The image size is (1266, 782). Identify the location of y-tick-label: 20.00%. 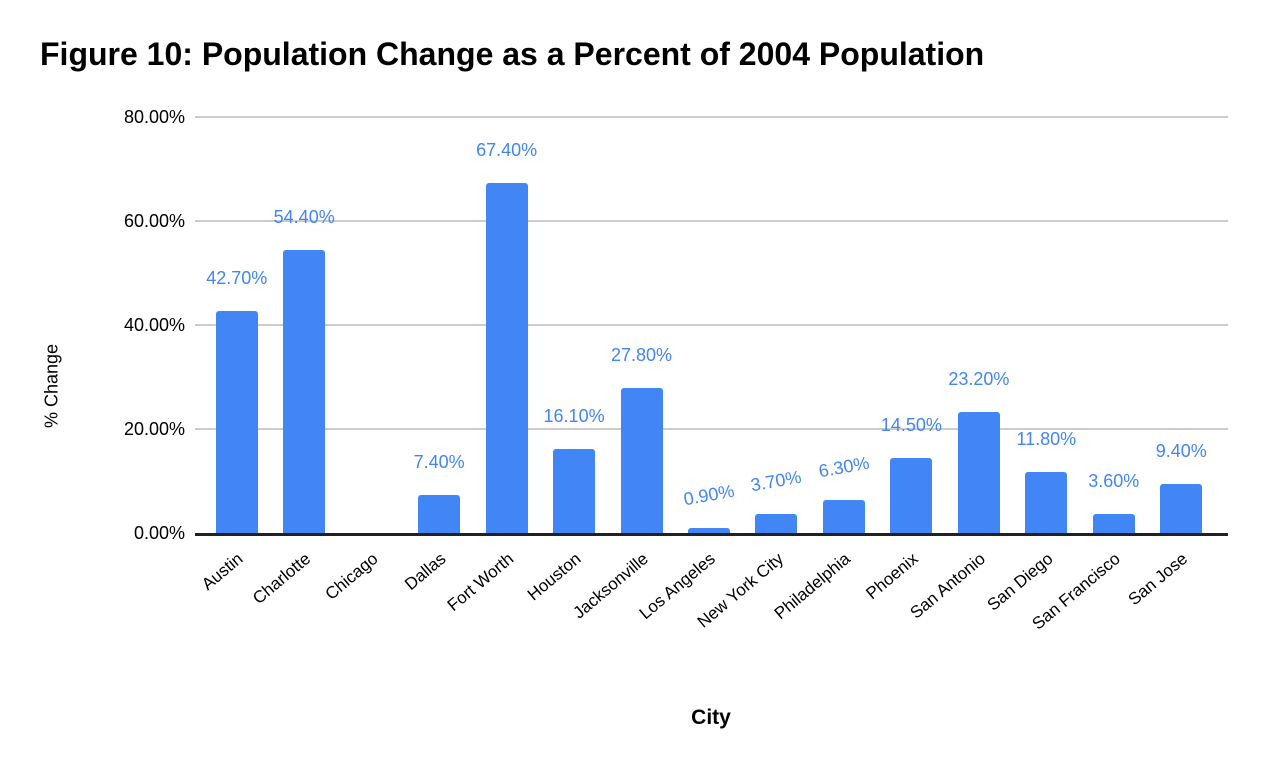
(154, 429).